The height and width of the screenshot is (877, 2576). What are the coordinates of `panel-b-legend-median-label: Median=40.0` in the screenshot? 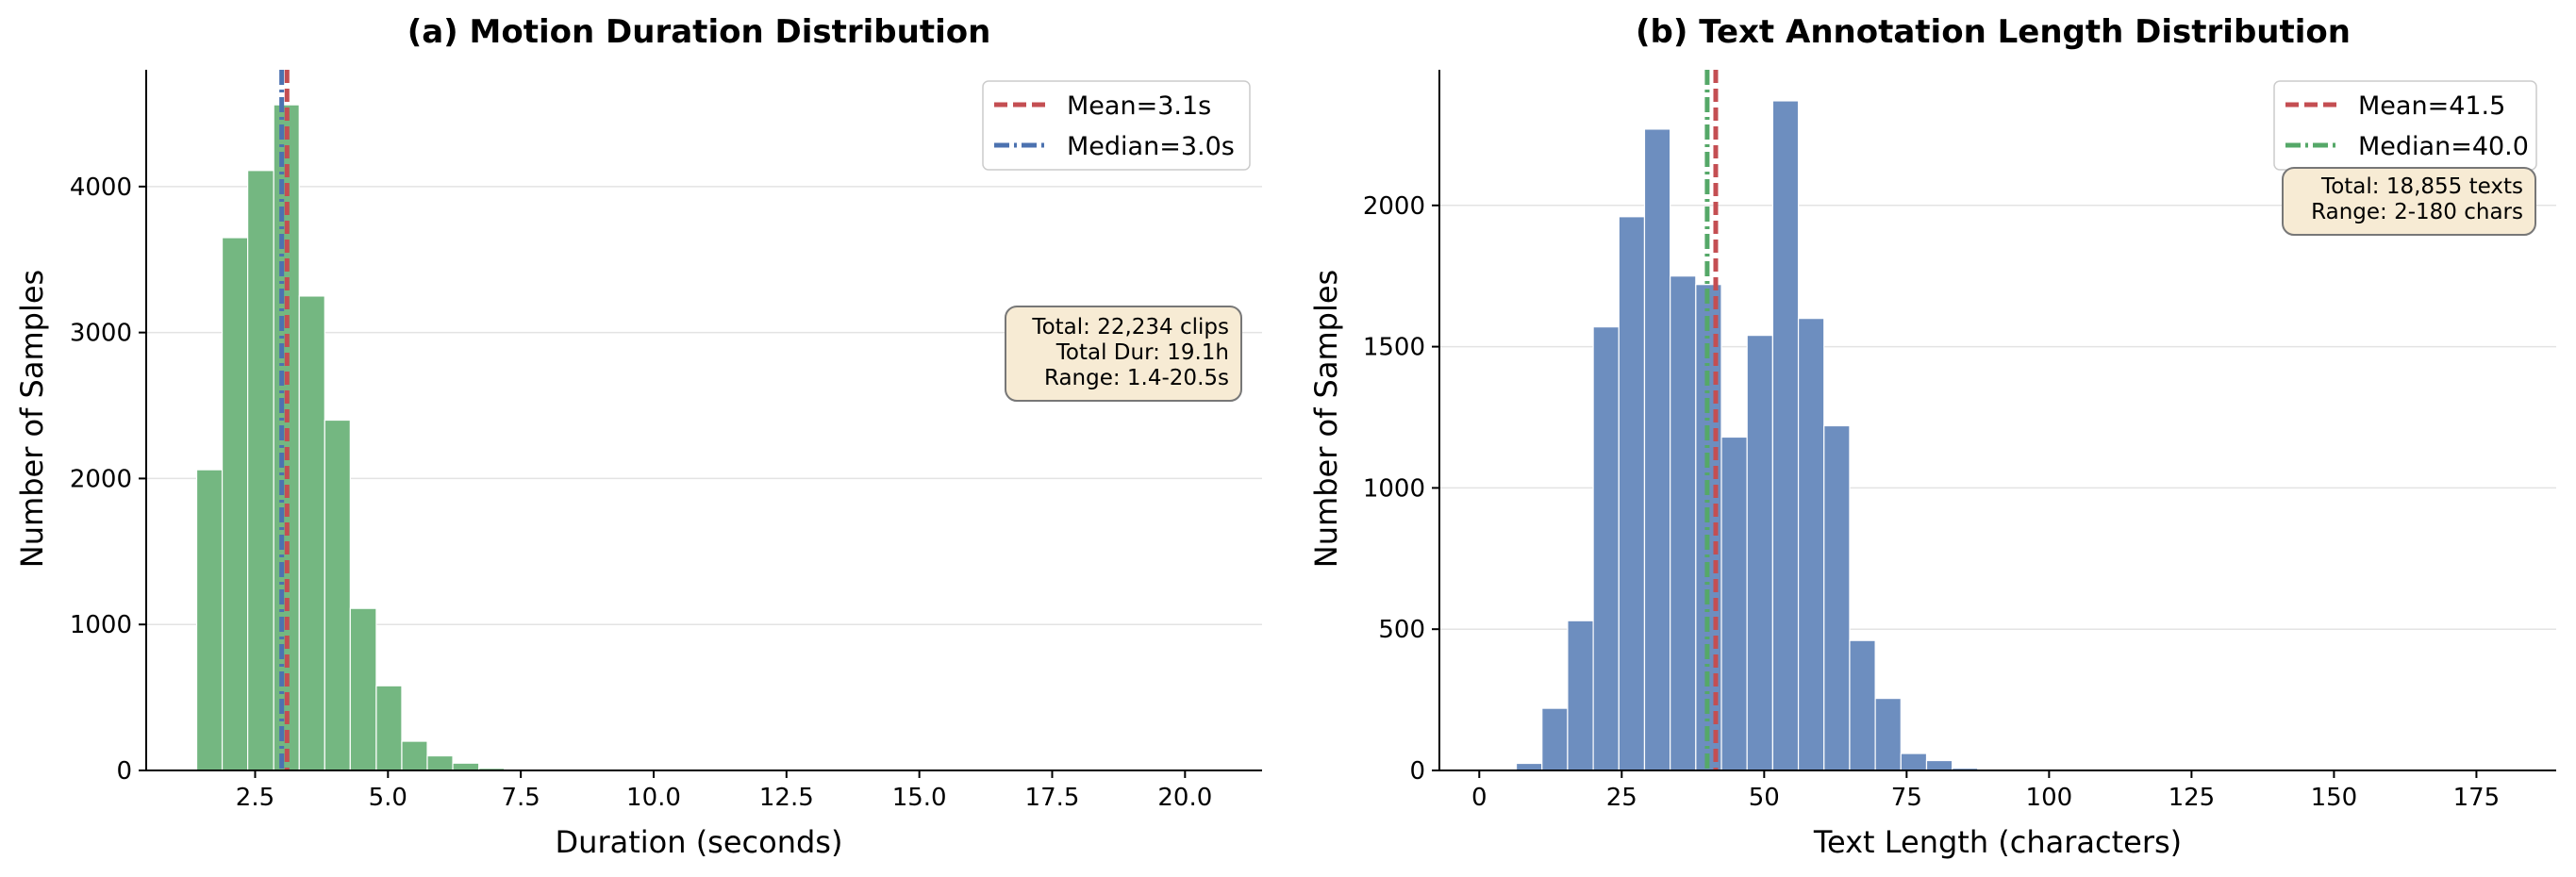 It's located at (2443, 146).